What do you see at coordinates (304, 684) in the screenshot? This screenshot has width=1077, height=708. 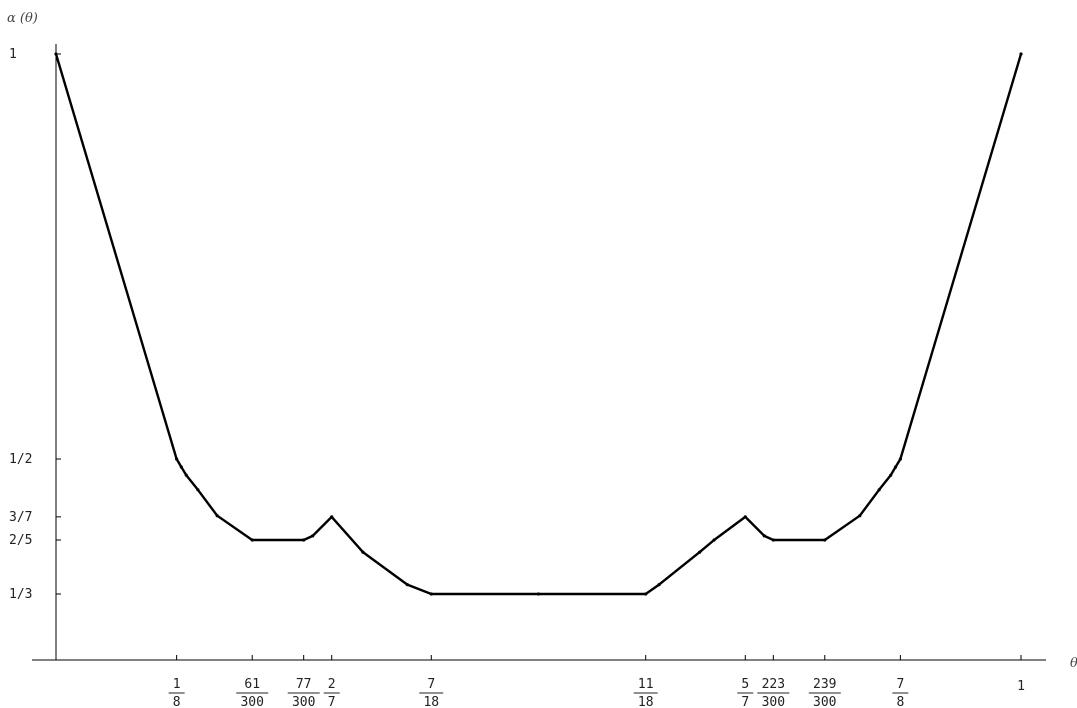 I see `x-tick-numerator: 77` at bounding box center [304, 684].